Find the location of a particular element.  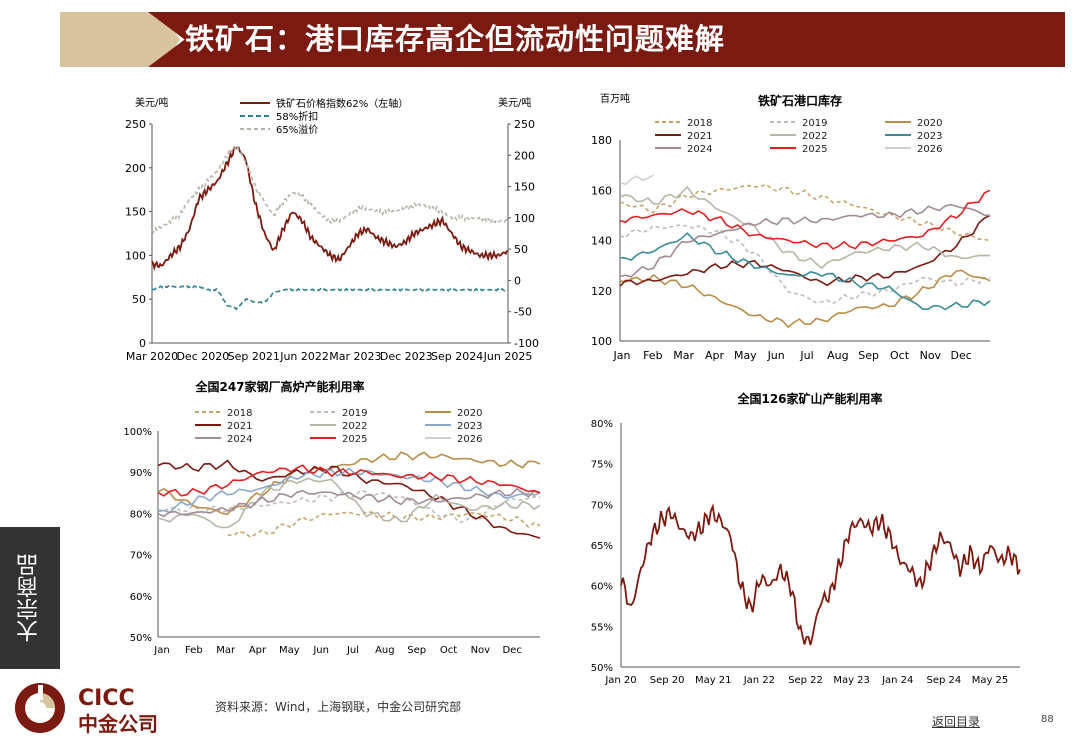

logo-en: CICC is located at coordinates (106, 698).